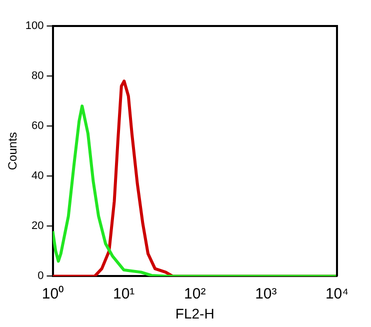  Describe the element at coordinates (53, 293) in the screenshot. I see `x-tick-label: 10⁰` at that location.